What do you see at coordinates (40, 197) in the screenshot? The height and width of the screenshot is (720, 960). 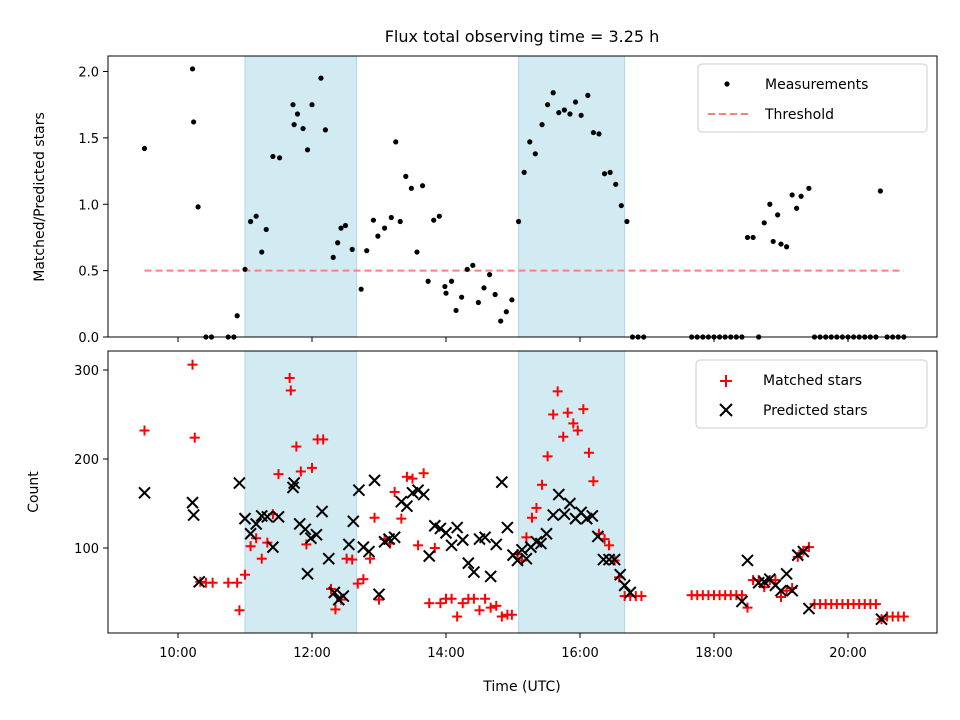 I see `top-y-axis-label: Matched/Predicted stars` at bounding box center [40, 197].